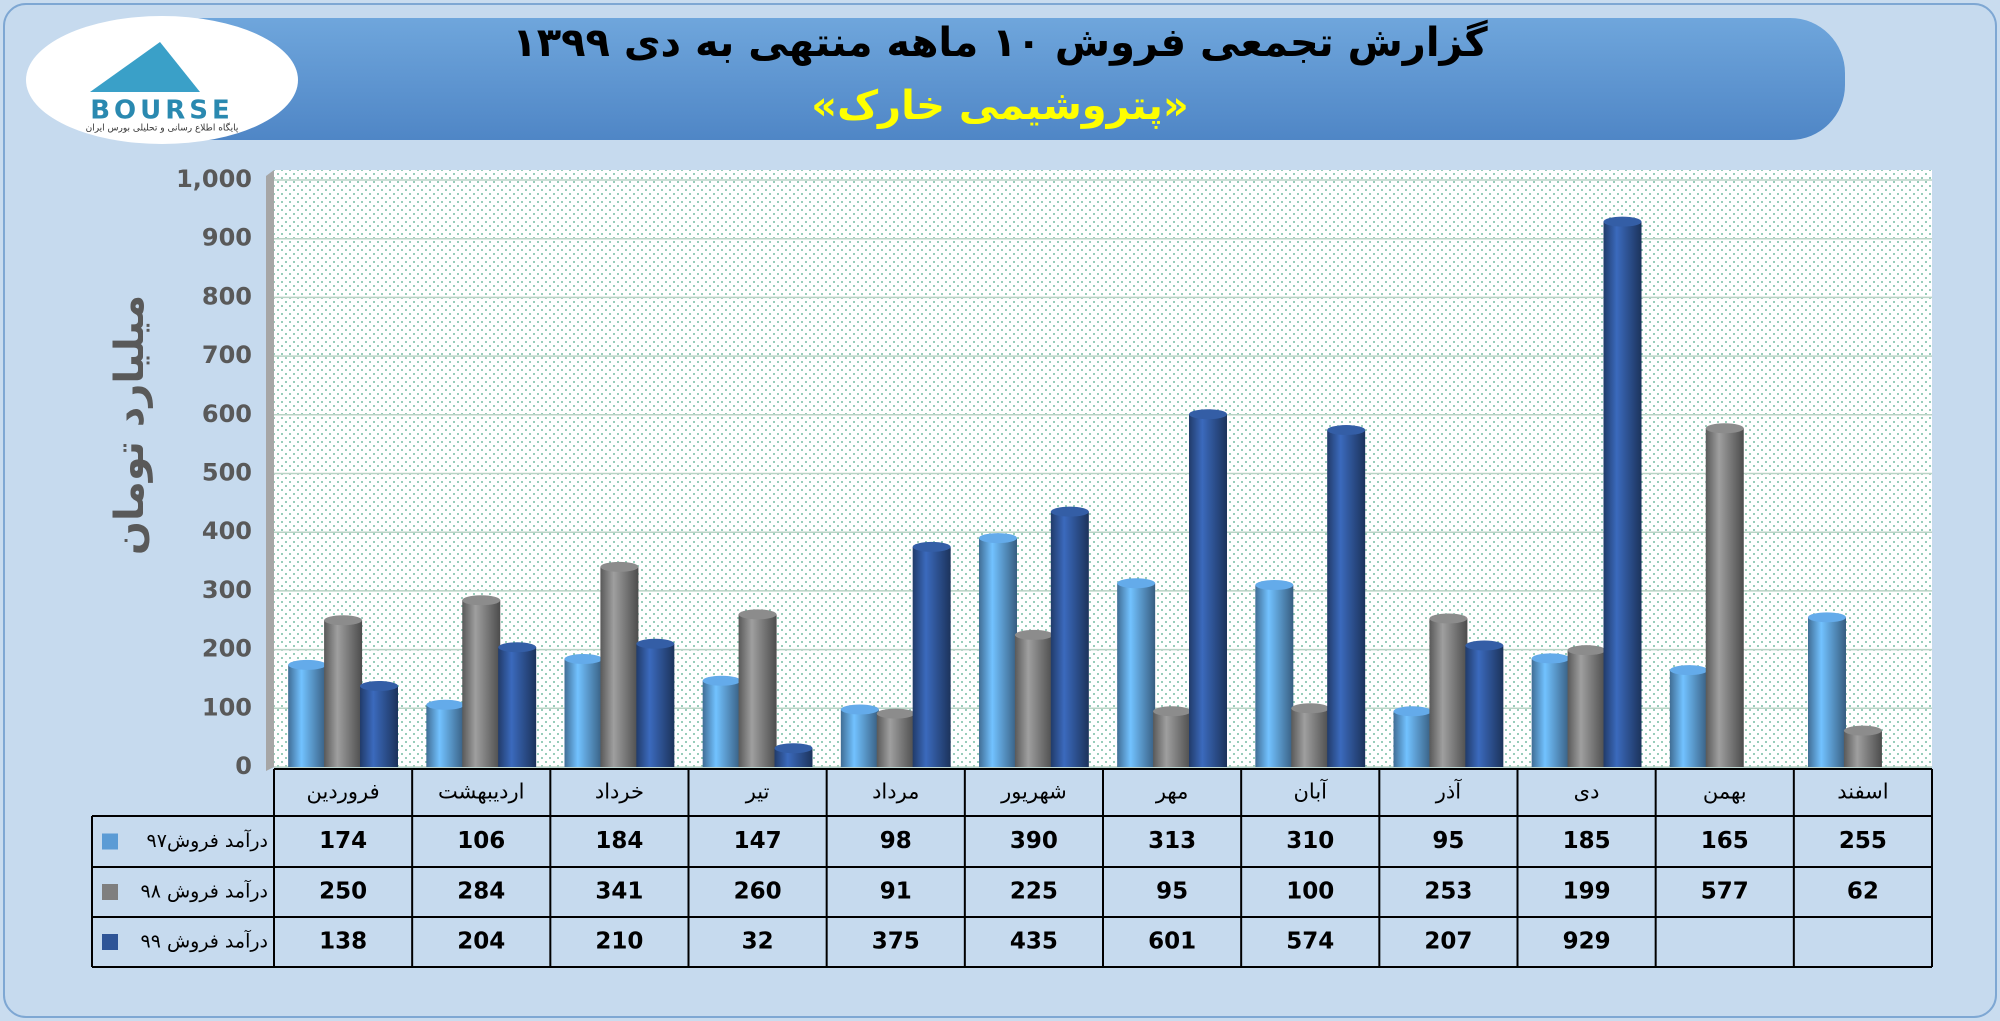 The image size is (2000, 1021). Describe the element at coordinates (1587, 841) in the screenshot. I see `table-value: 185` at that location.